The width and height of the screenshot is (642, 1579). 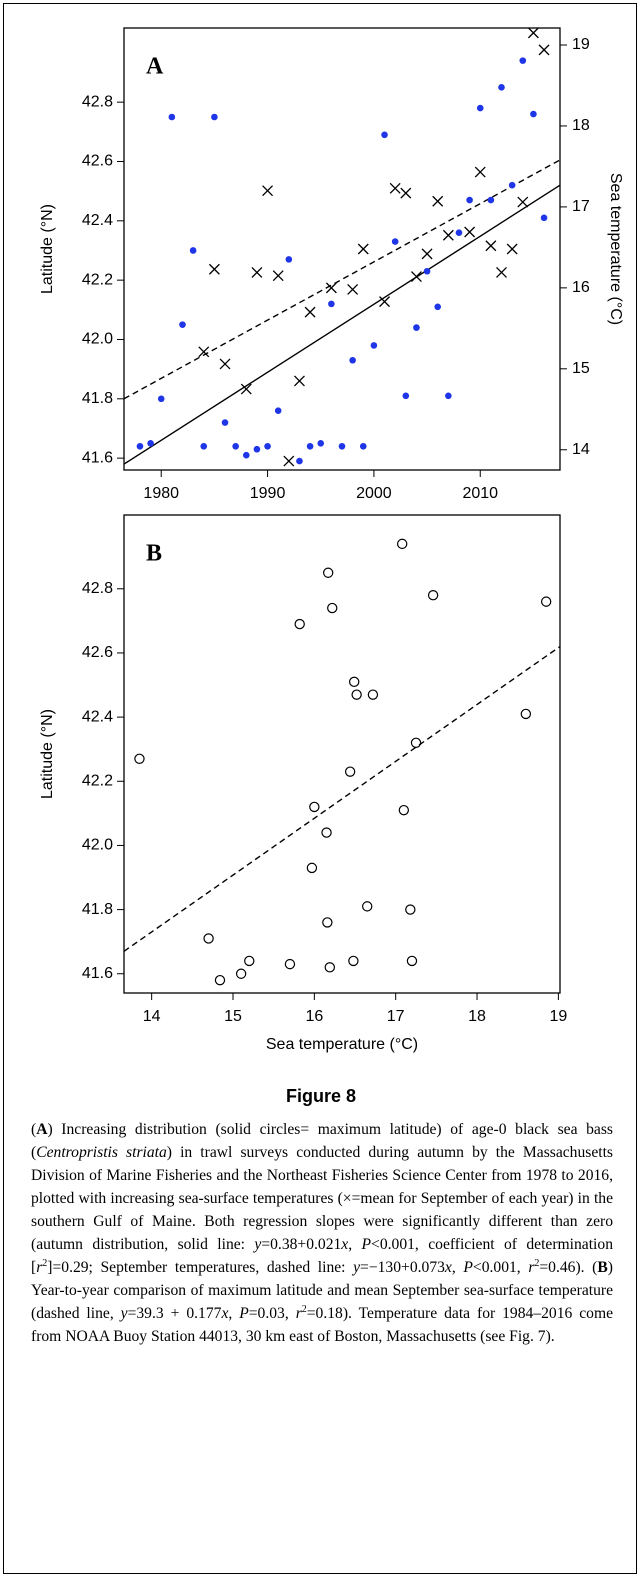 What do you see at coordinates (268, 493) in the screenshot?
I see `x-tick-label: 1990` at bounding box center [268, 493].